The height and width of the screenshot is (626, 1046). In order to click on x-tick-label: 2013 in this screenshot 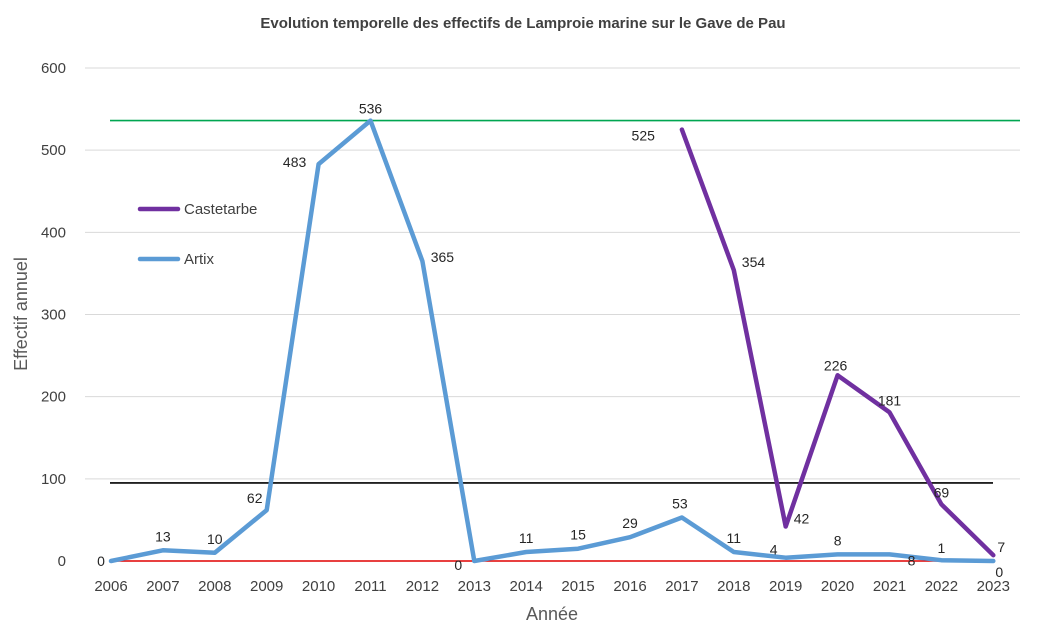, I will do `click(474, 586)`.